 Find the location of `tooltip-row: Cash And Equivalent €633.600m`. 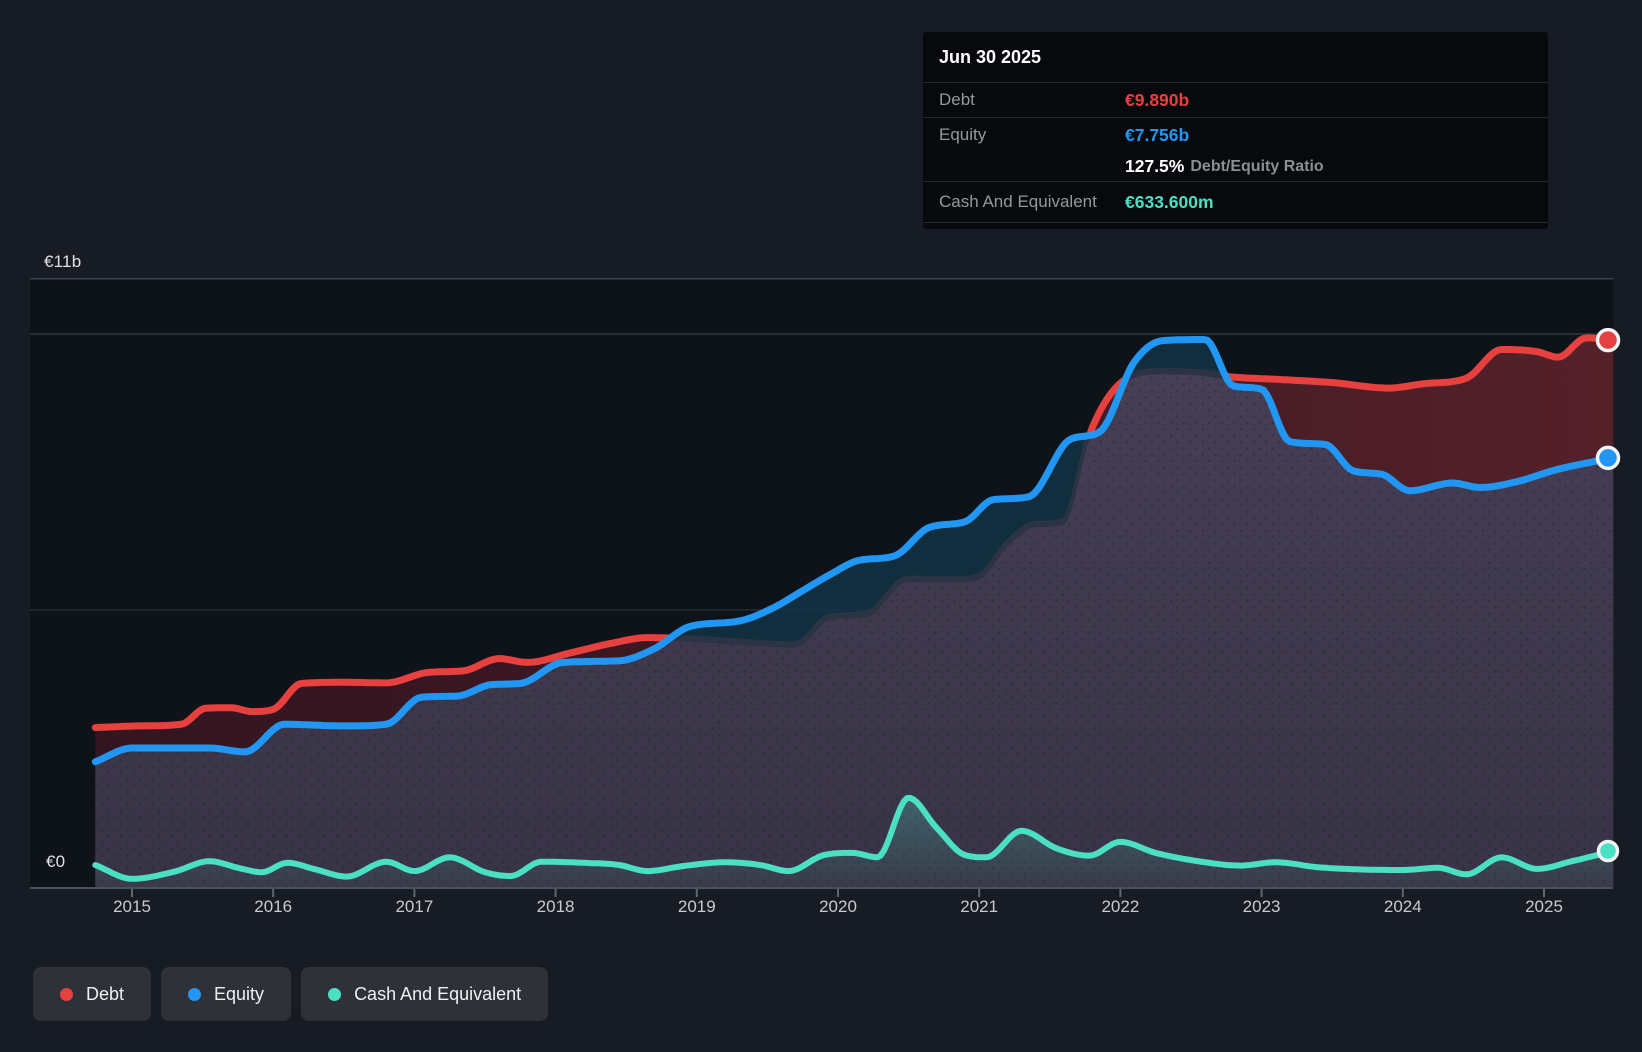

tooltip-row: Cash And Equivalent €633.600m is located at coordinates (1235, 201).